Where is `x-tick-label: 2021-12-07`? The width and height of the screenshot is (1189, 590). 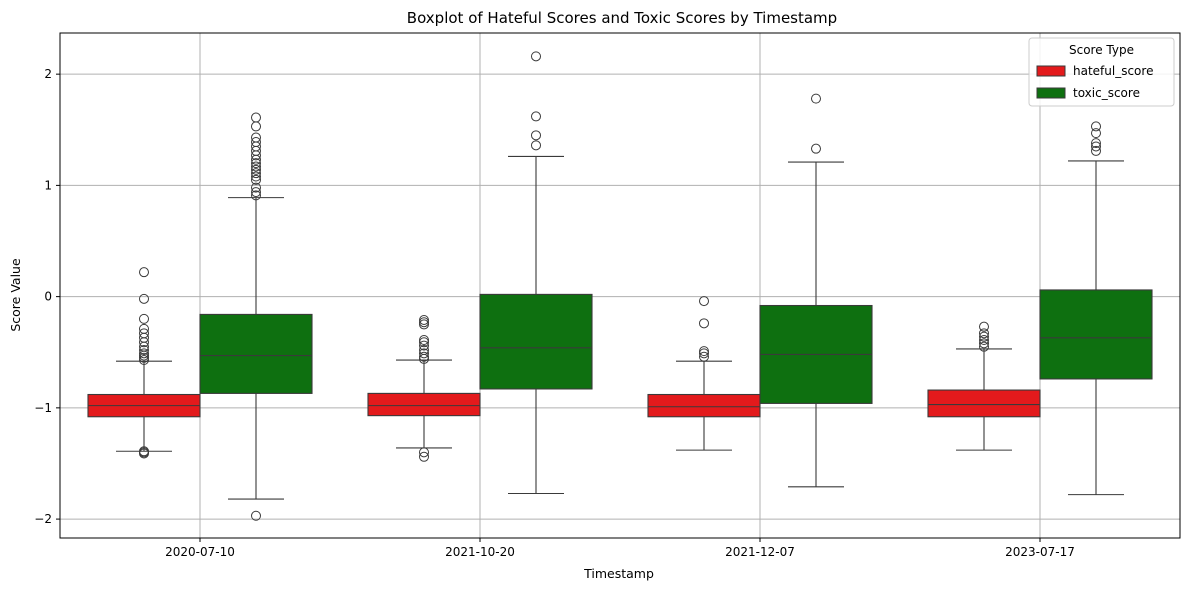
x-tick-label: 2021-12-07 is located at coordinates (760, 552).